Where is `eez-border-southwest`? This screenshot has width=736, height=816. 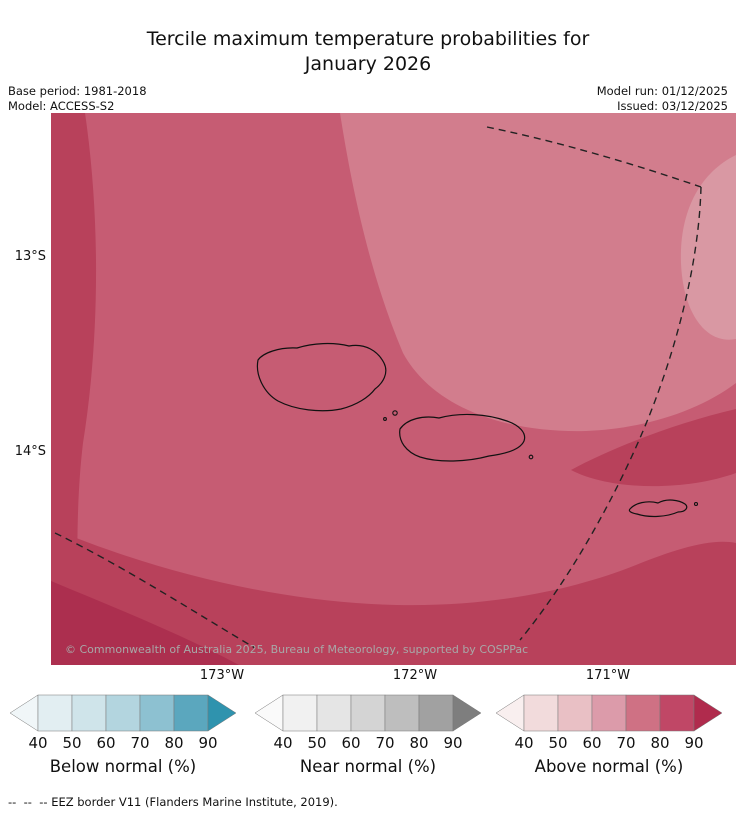
eez-border-southwest is located at coordinates (155, 590).